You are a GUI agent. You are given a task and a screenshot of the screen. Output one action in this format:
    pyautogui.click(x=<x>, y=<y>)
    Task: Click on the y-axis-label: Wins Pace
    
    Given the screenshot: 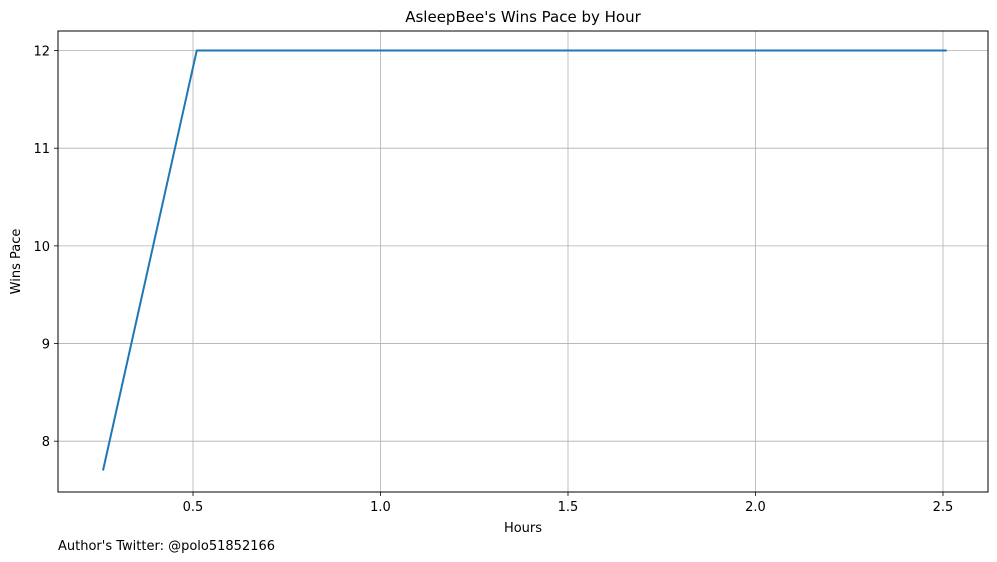 What is the action you would take?
    pyautogui.click(x=16, y=262)
    